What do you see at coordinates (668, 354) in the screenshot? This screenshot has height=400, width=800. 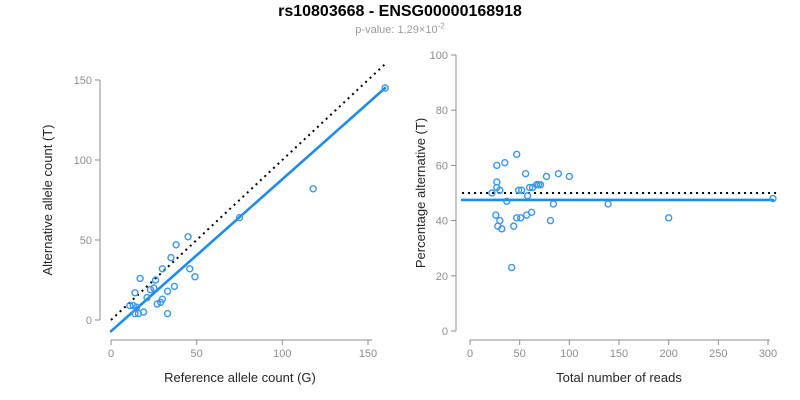 I see `x-tick-label: 200` at bounding box center [668, 354].